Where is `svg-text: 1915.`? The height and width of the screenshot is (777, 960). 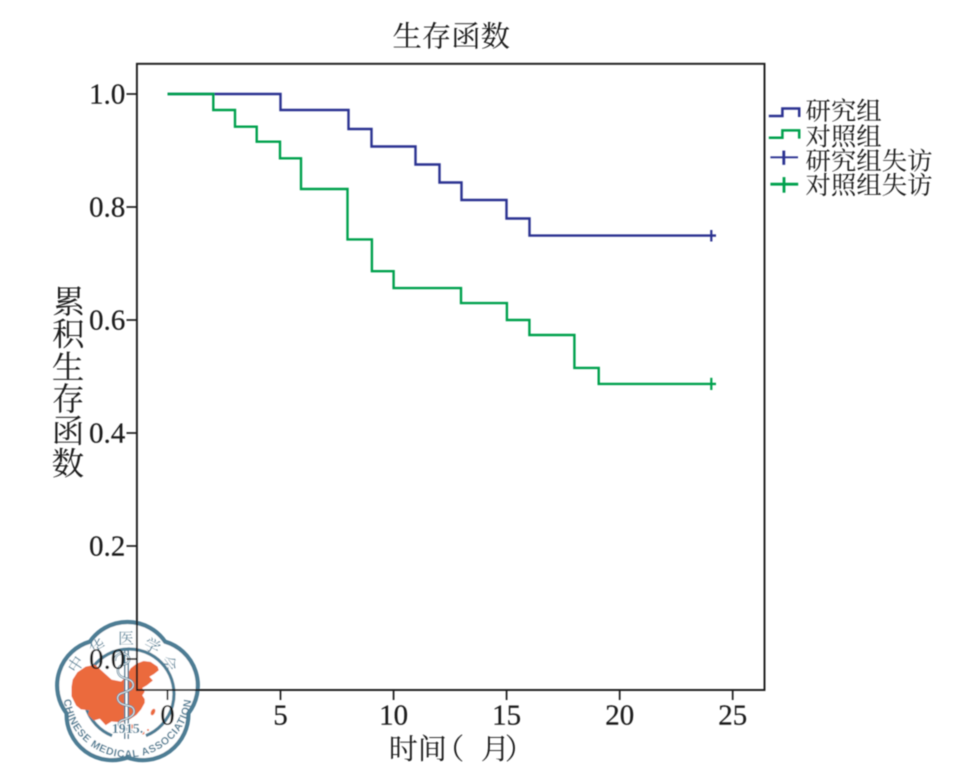
svg-text: 1915. is located at coordinates (128, 729).